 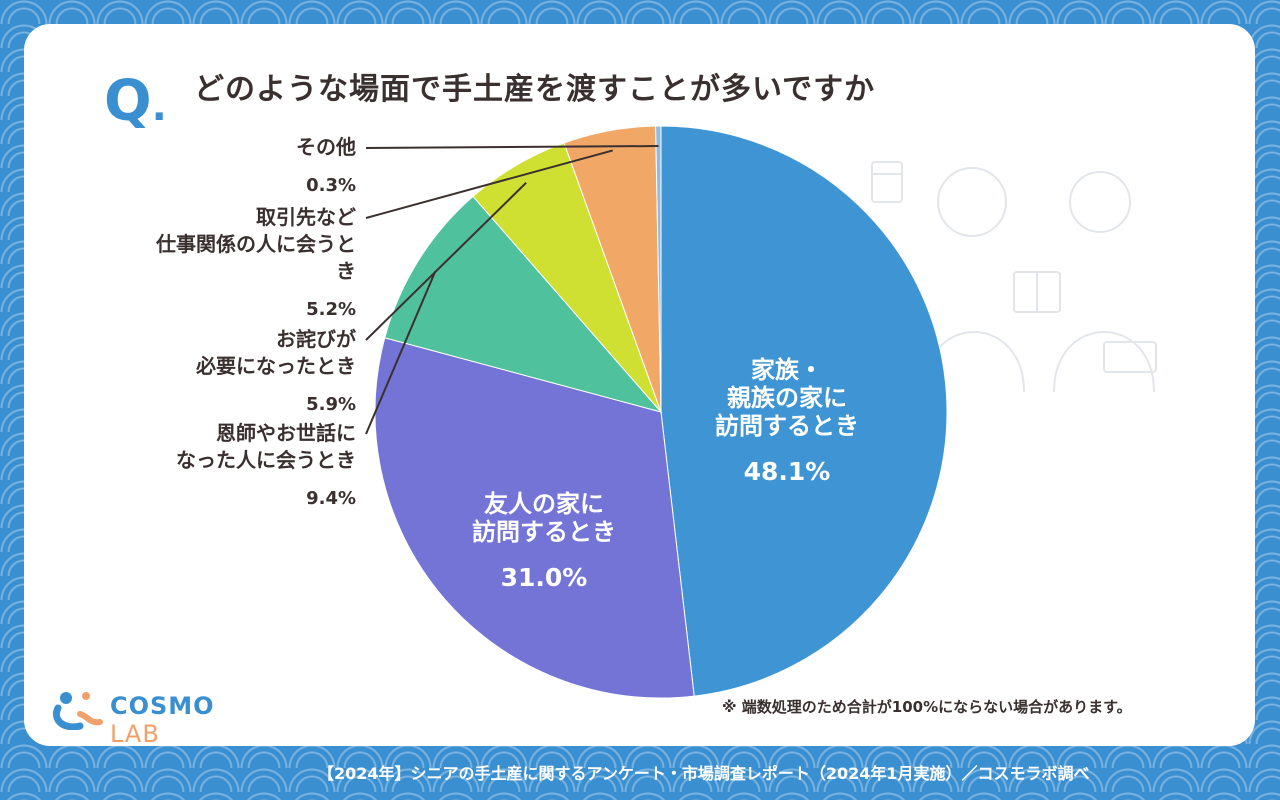 I want to click on cosmo-lab-logo: COSMO LAB, so click(x=160, y=716).